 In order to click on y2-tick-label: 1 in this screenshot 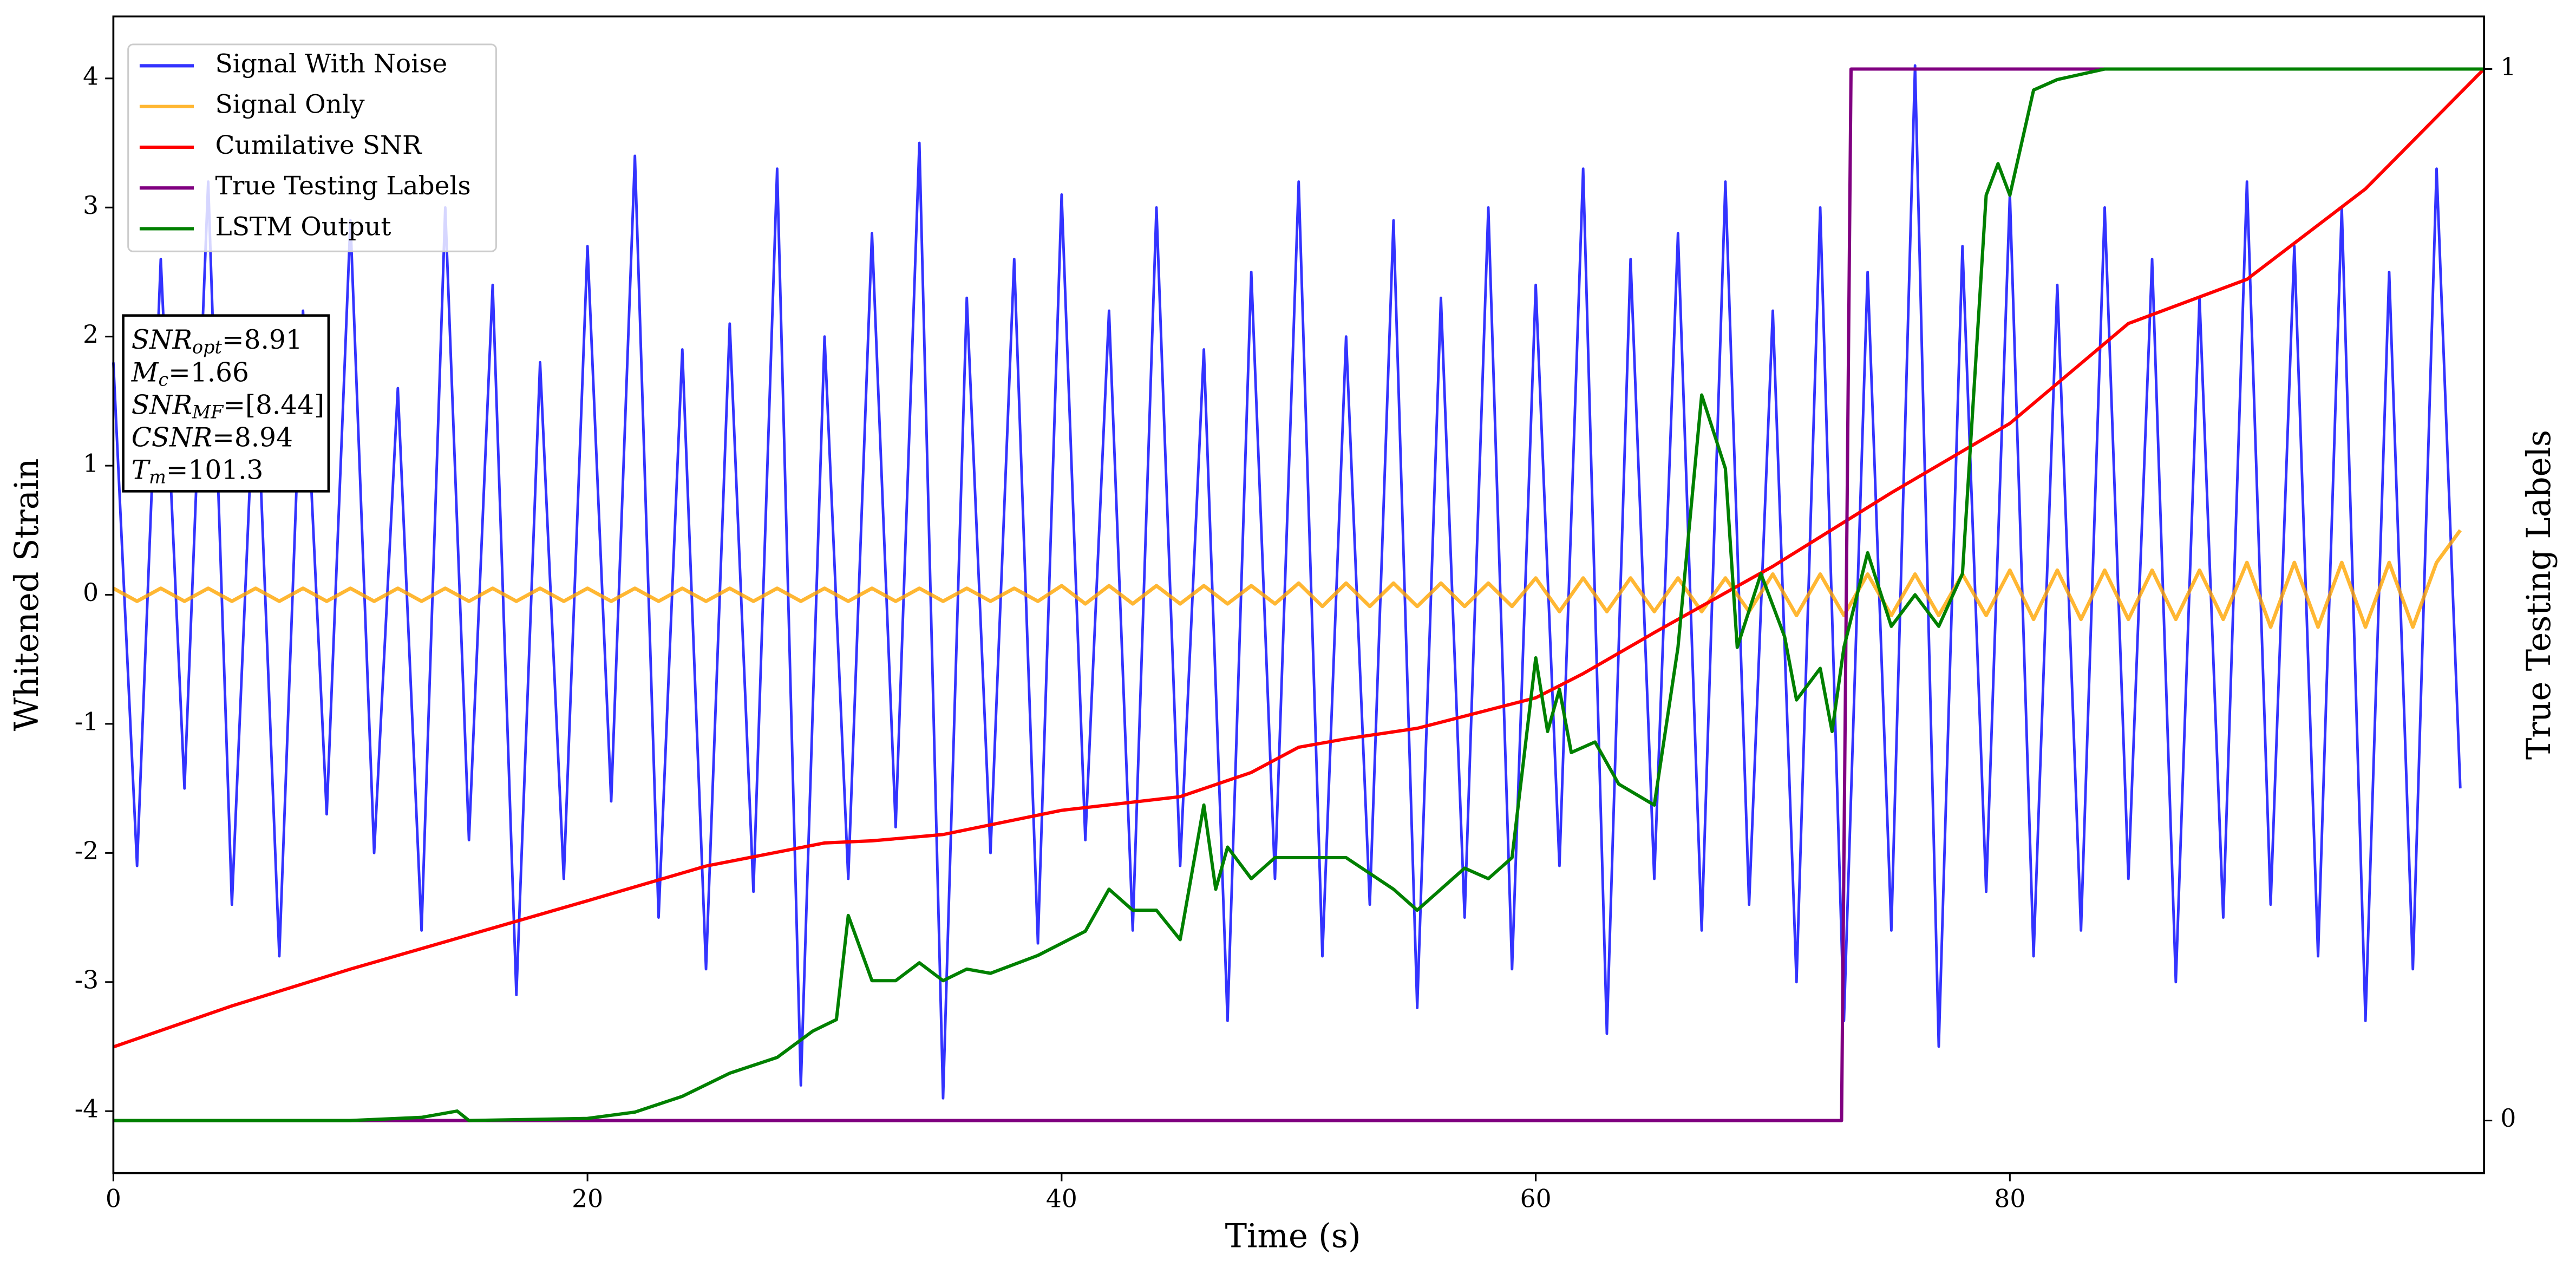, I will do `click(2508, 67)`.